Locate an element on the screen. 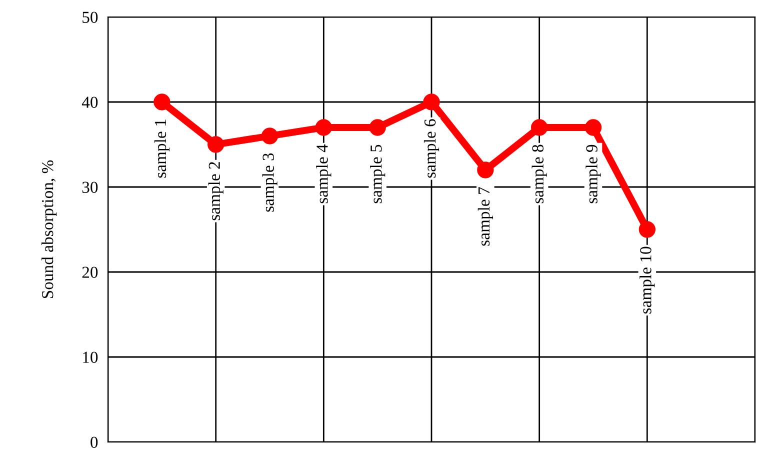 The width and height of the screenshot is (767, 465). x-tick-label: sample 8 is located at coordinates (539, 174).